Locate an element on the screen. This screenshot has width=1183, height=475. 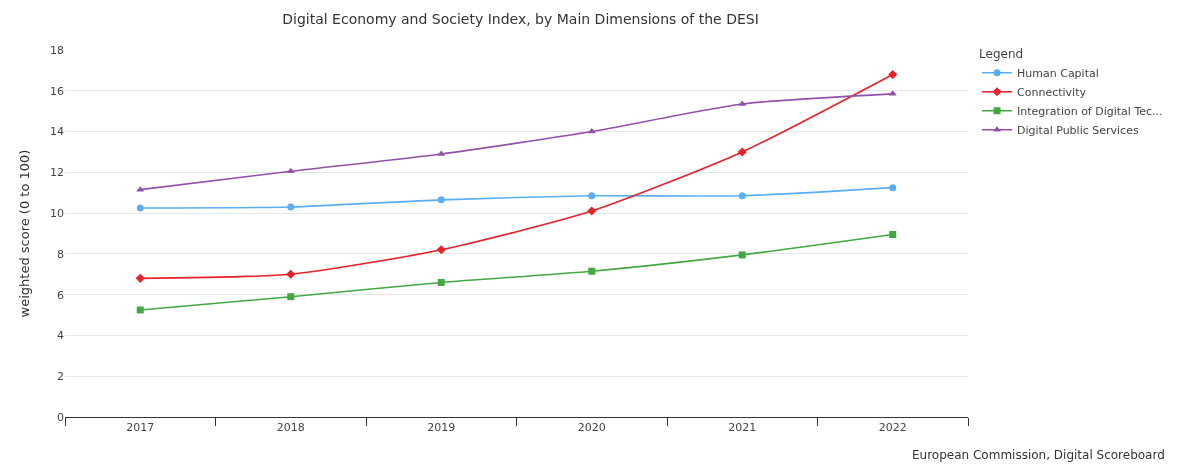
x-tick-label: 2019 is located at coordinates (441, 428).